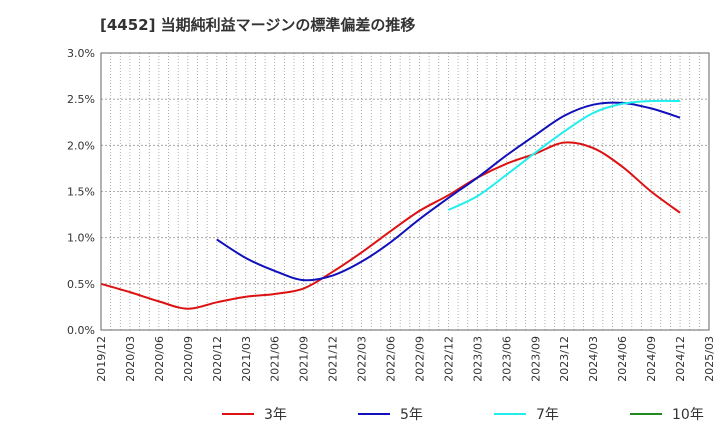 The height and width of the screenshot is (440, 720). Describe the element at coordinates (547, 415) in the screenshot. I see `legend-label: 7年` at that location.